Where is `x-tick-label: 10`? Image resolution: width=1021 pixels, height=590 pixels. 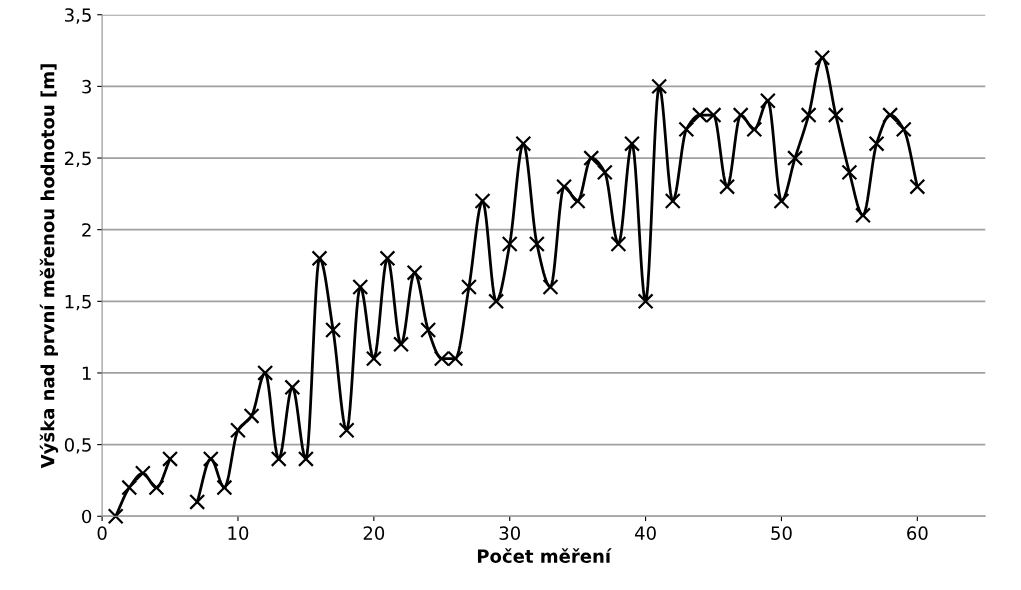
x-tick-label: 10 is located at coordinates (238, 533).